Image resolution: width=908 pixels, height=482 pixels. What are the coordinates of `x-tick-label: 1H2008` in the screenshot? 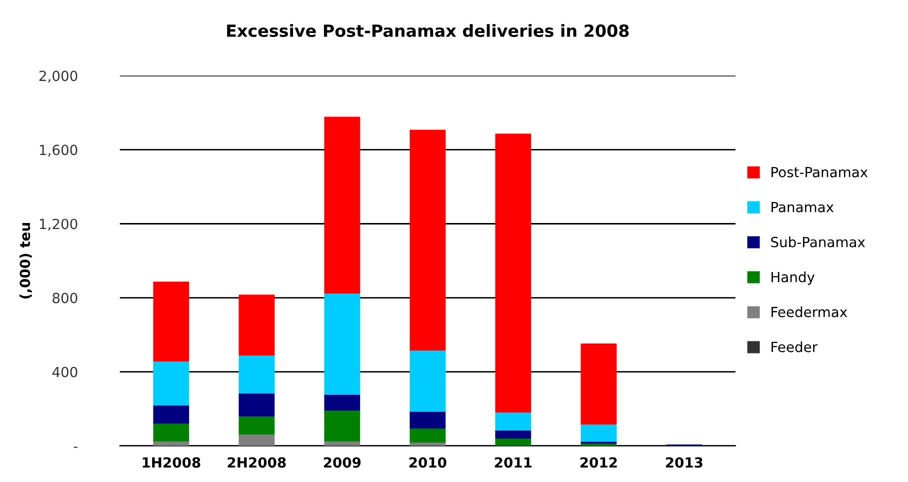 It's located at (171, 462).